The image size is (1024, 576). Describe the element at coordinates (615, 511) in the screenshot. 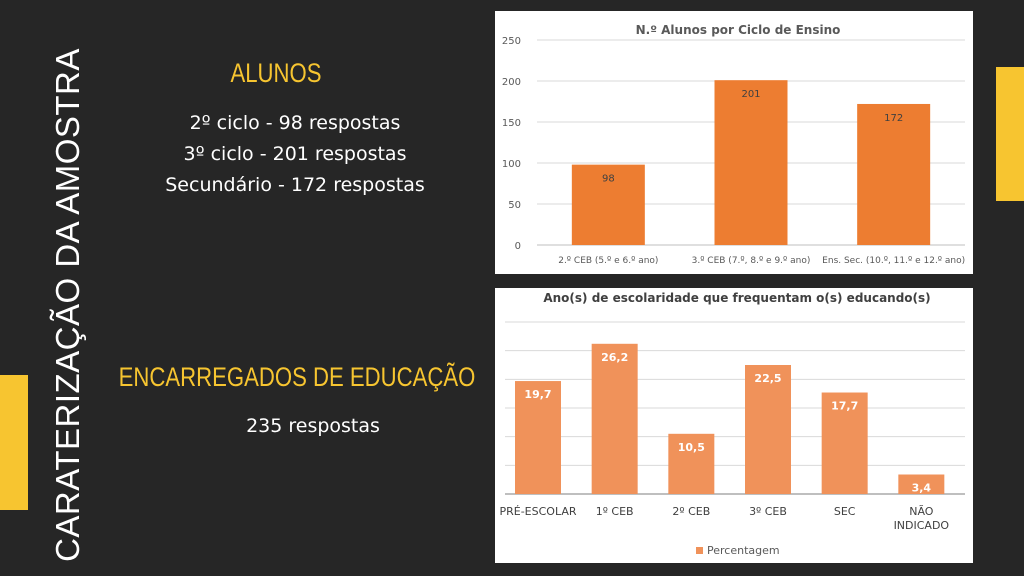

I see `category-label: 1º CEB` at that location.